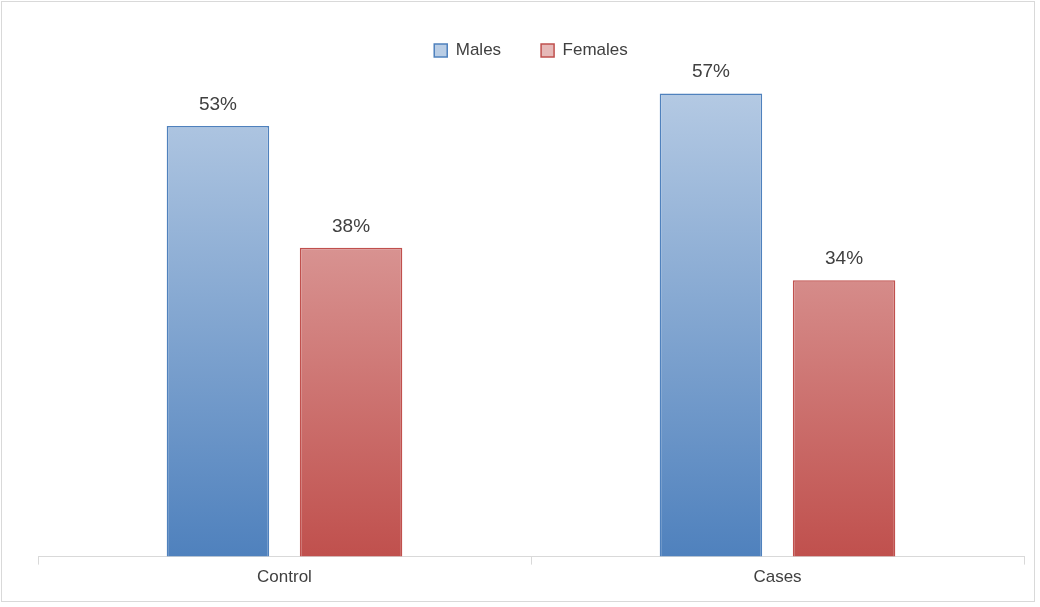 Image resolution: width=1040 pixels, height=607 pixels. I want to click on data-label: 57%, so click(711, 71).